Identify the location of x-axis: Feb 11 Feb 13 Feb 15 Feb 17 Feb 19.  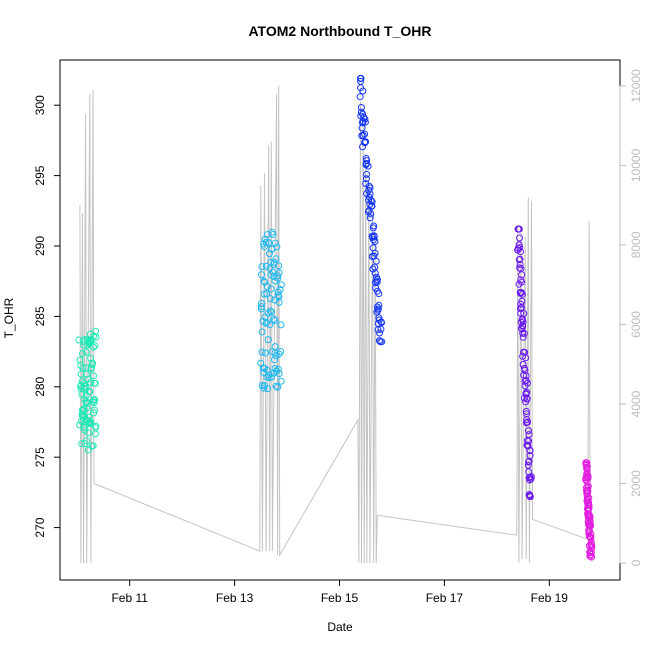
(339, 592).